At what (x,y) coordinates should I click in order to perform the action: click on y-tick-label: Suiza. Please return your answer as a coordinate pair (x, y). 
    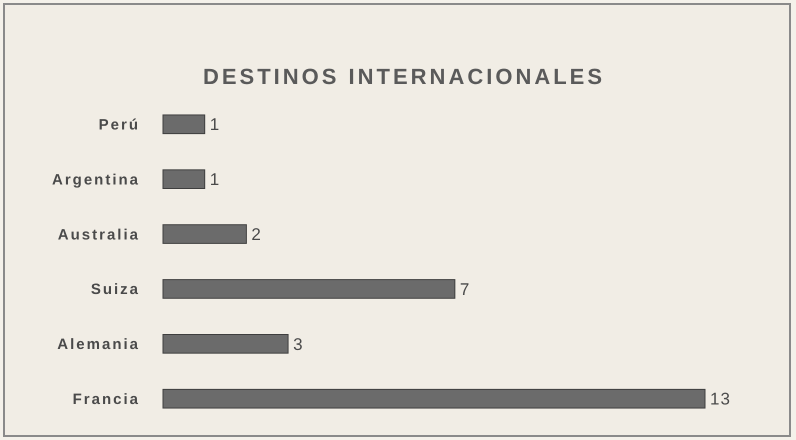
    Looking at the image, I should click on (115, 289).